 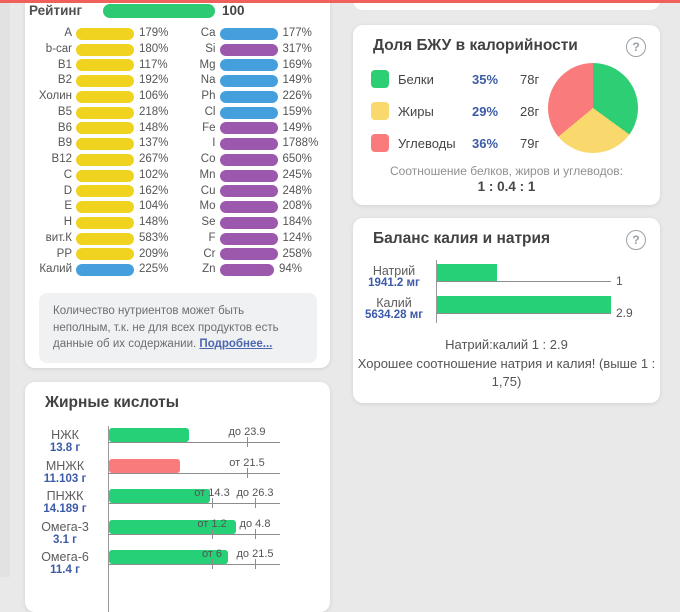 What do you see at coordinates (462, 238) in the screenshot?
I see `balance-title: Баланс калия и натрия` at bounding box center [462, 238].